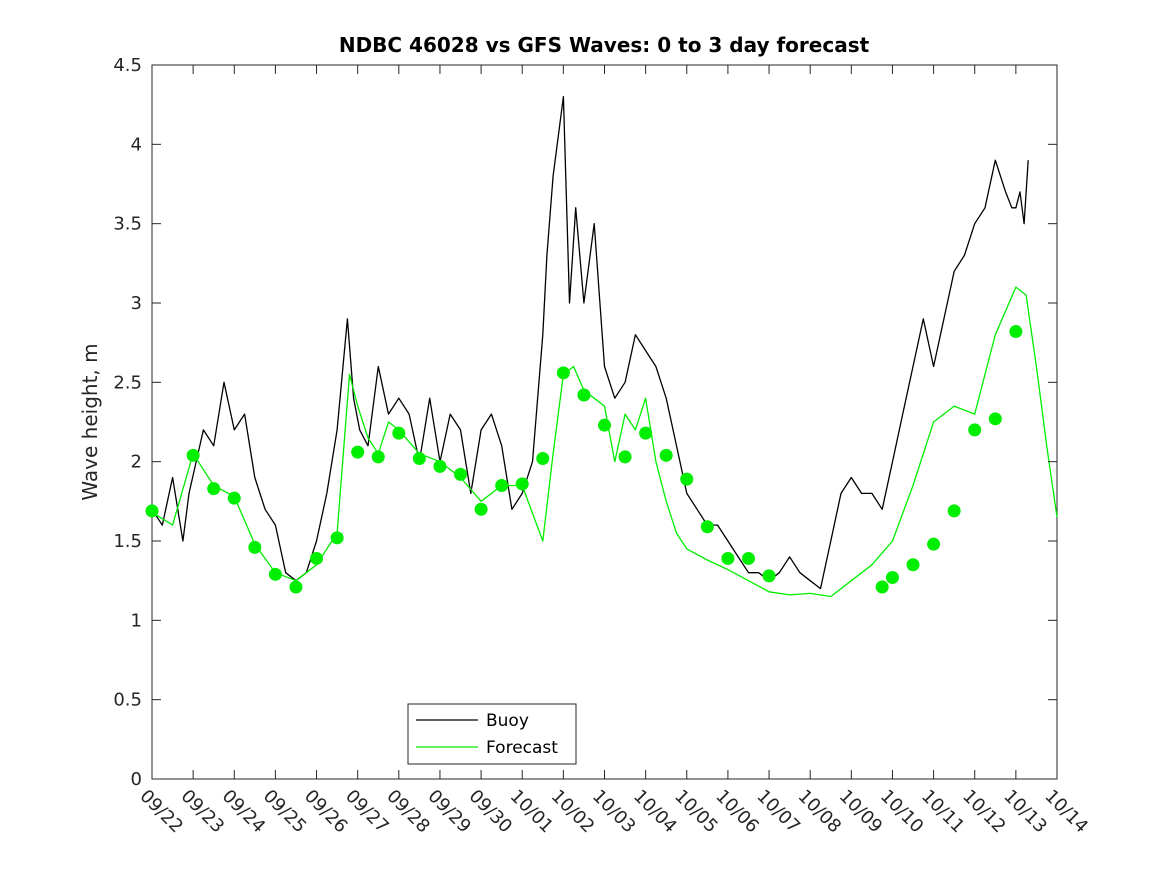 The image size is (1167, 875). Describe the element at coordinates (449, 812) in the screenshot. I see `x-tick-label: 09/29` at that location.